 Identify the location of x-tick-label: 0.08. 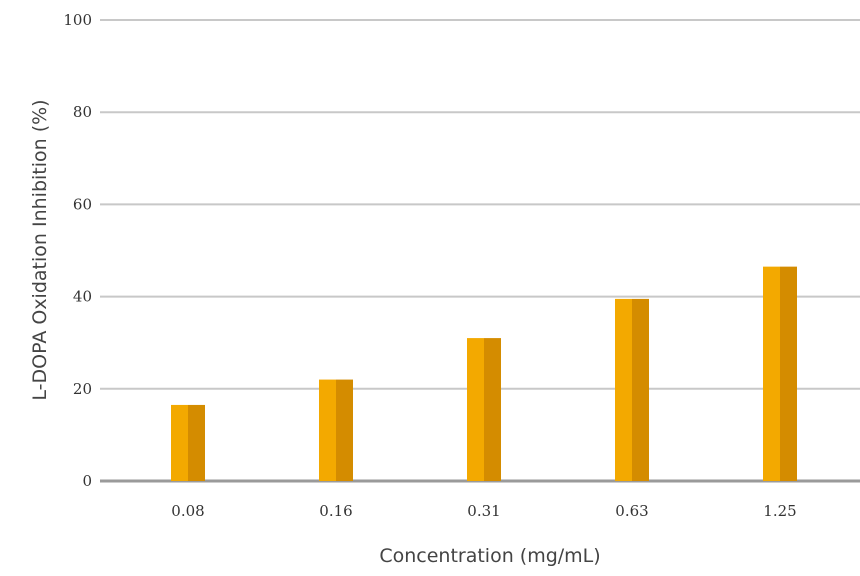
(187, 511).